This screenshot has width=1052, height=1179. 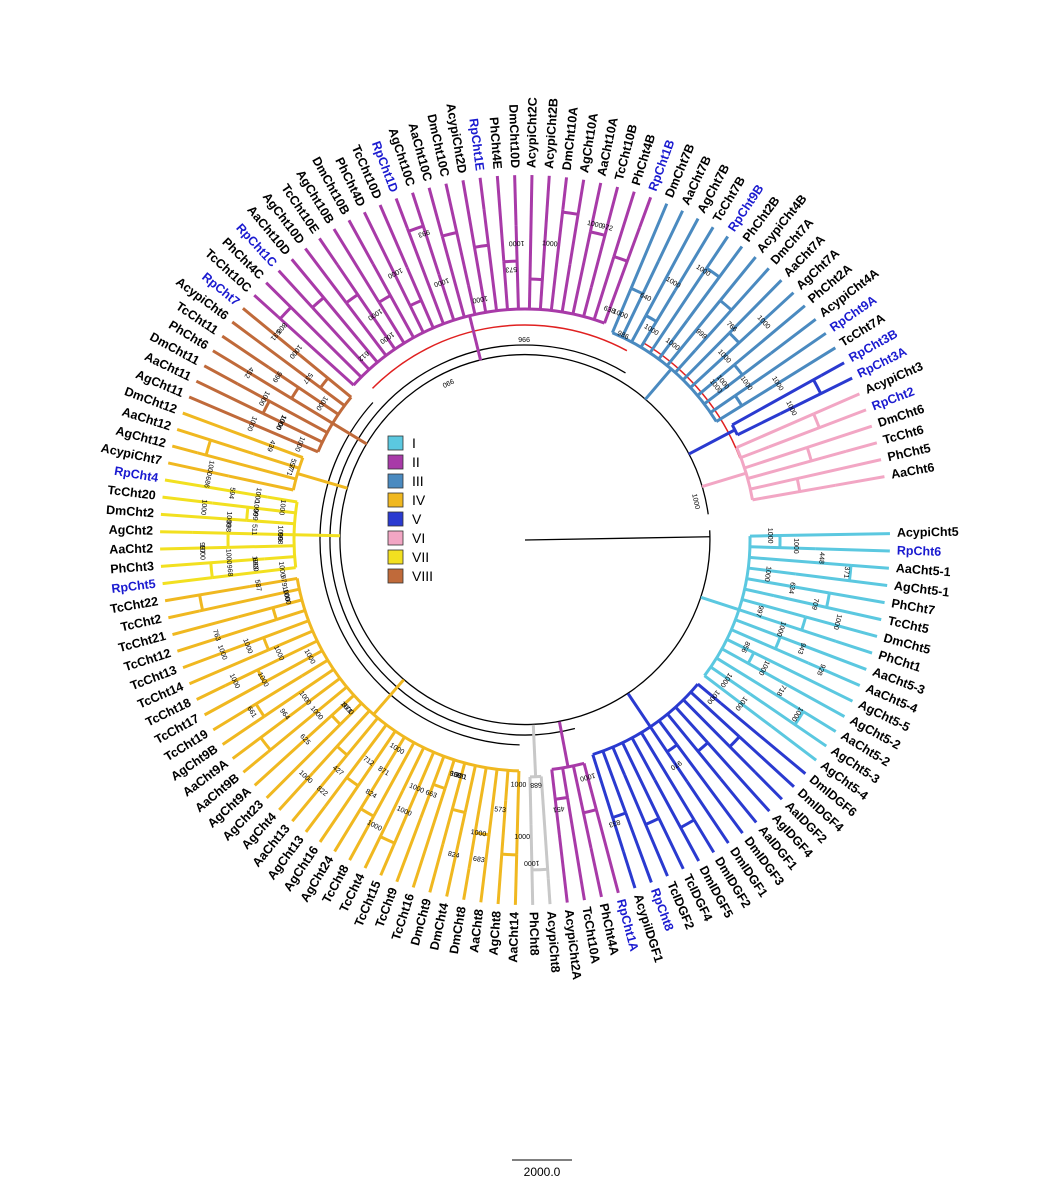 I want to click on bootstrap-label: 833, so click(x=614, y=823).